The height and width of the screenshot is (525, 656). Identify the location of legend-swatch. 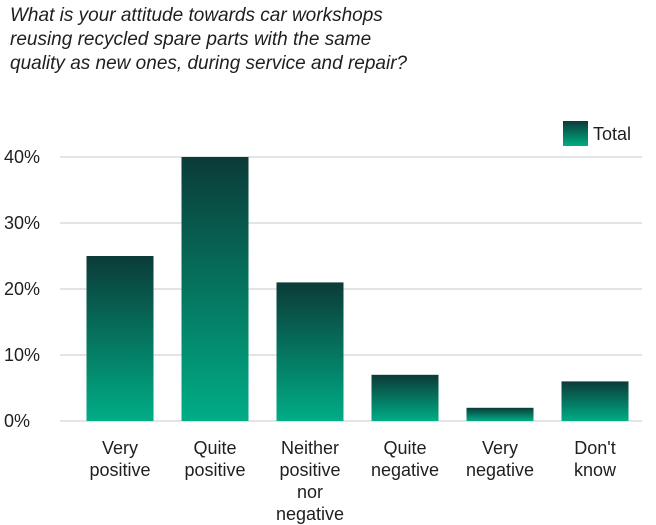
(575, 133).